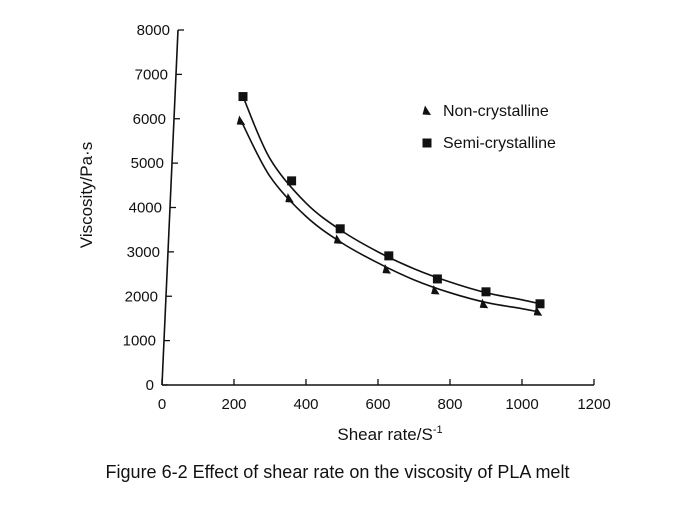  I want to click on x-tick-label: 200, so click(233, 404).